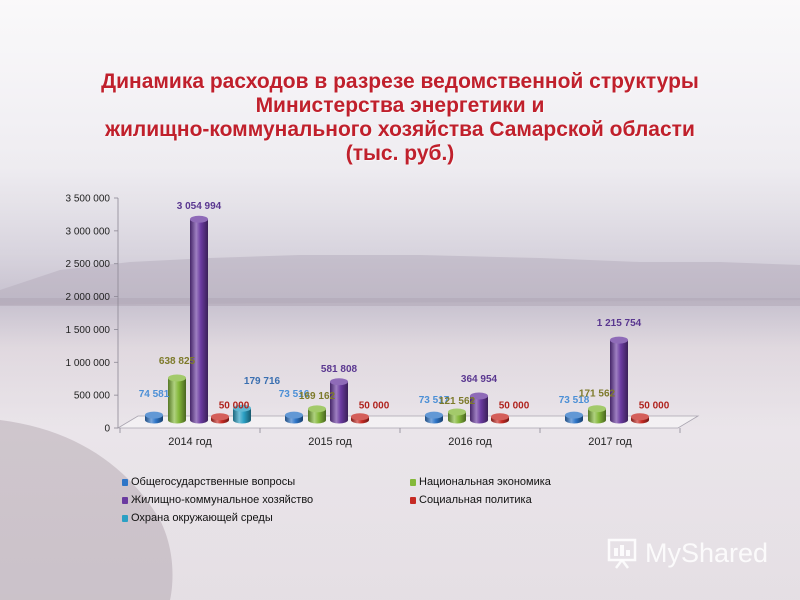 This screenshot has height=600, width=800. I want to click on data-label: 1 215 754, so click(619, 323).